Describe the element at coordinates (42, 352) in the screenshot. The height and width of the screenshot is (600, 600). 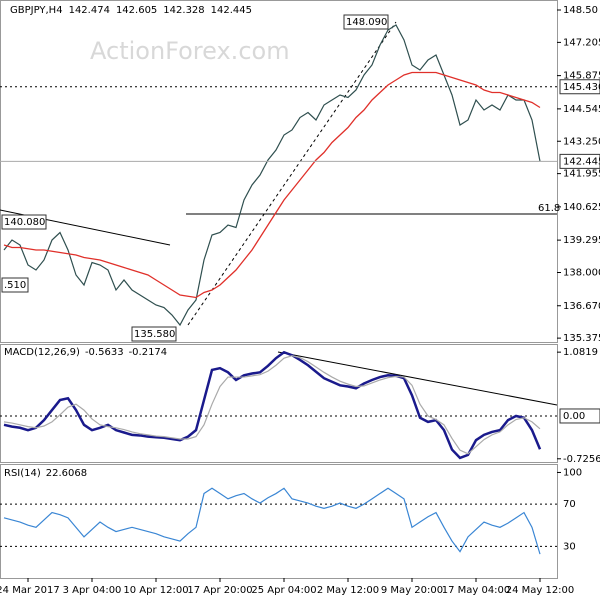
I see `macd-header-part: MACD(12,26,9)` at that location.